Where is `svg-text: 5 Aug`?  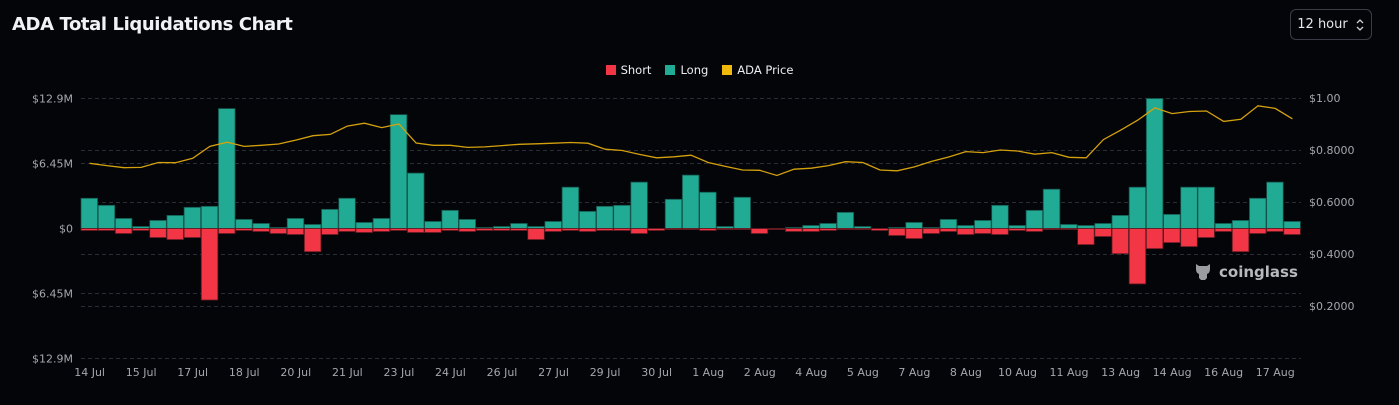
svg-text: 5 Aug is located at coordinates (863, 372).